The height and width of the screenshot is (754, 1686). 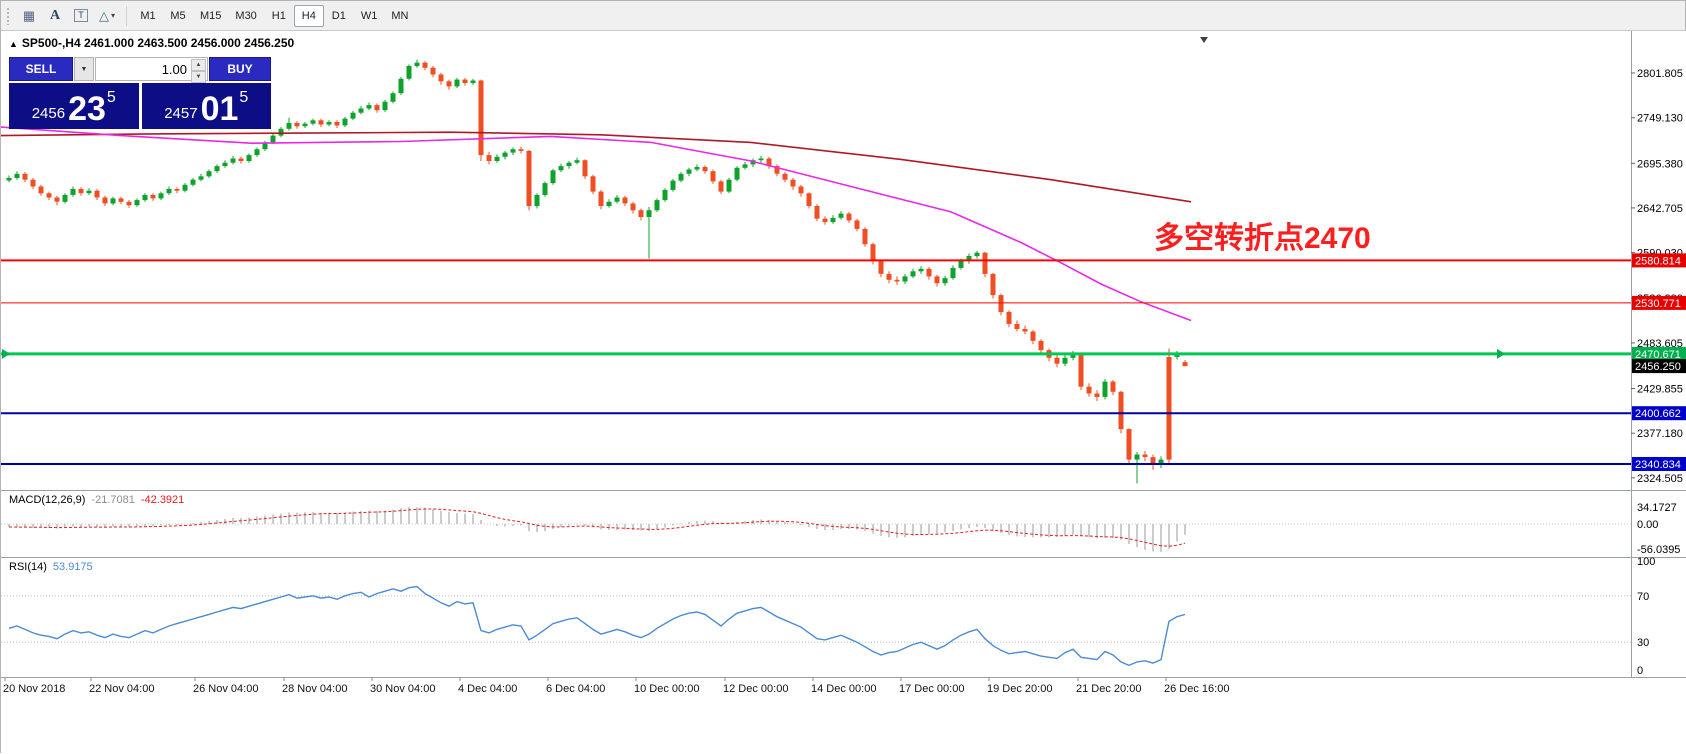 I want to click on text-box-tool-button: T, so click(x=81, y=16).